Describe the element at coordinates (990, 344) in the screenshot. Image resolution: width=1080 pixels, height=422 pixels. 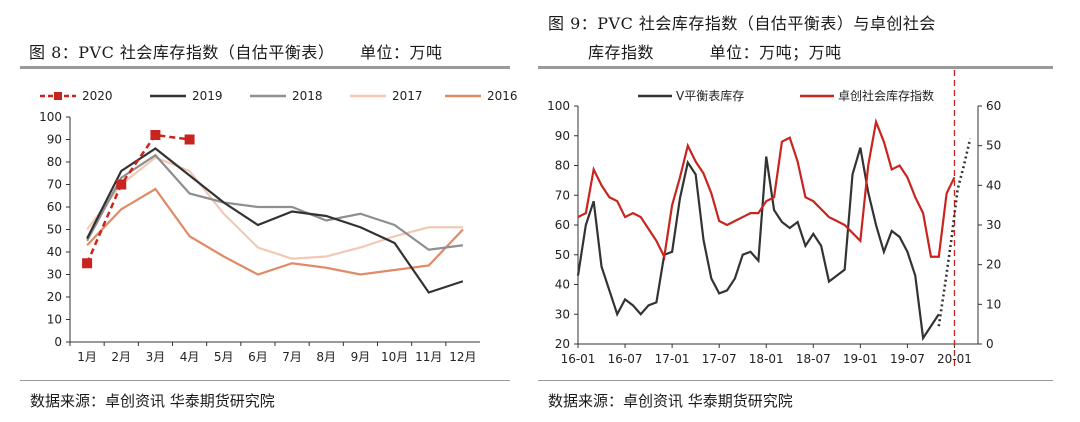
I see `right-yr-tick-label: 0` at that location.